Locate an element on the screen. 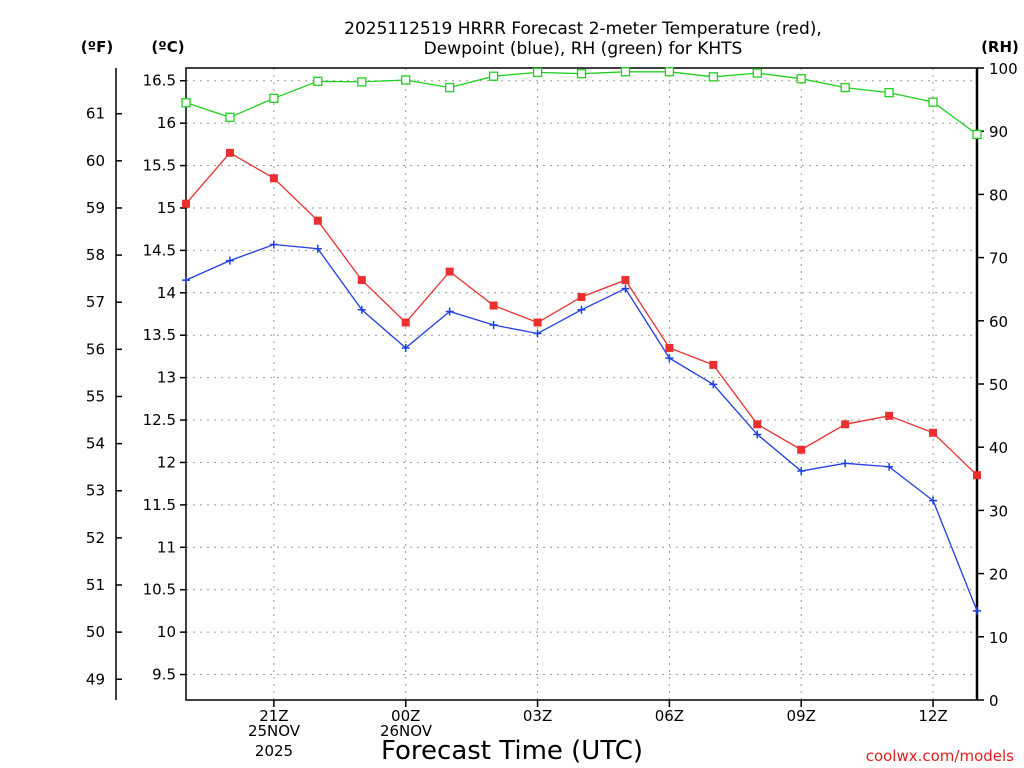 This screenshot has width=1024, height=768. rh-tick-label: 100 is located at coordinates (1003, 69).